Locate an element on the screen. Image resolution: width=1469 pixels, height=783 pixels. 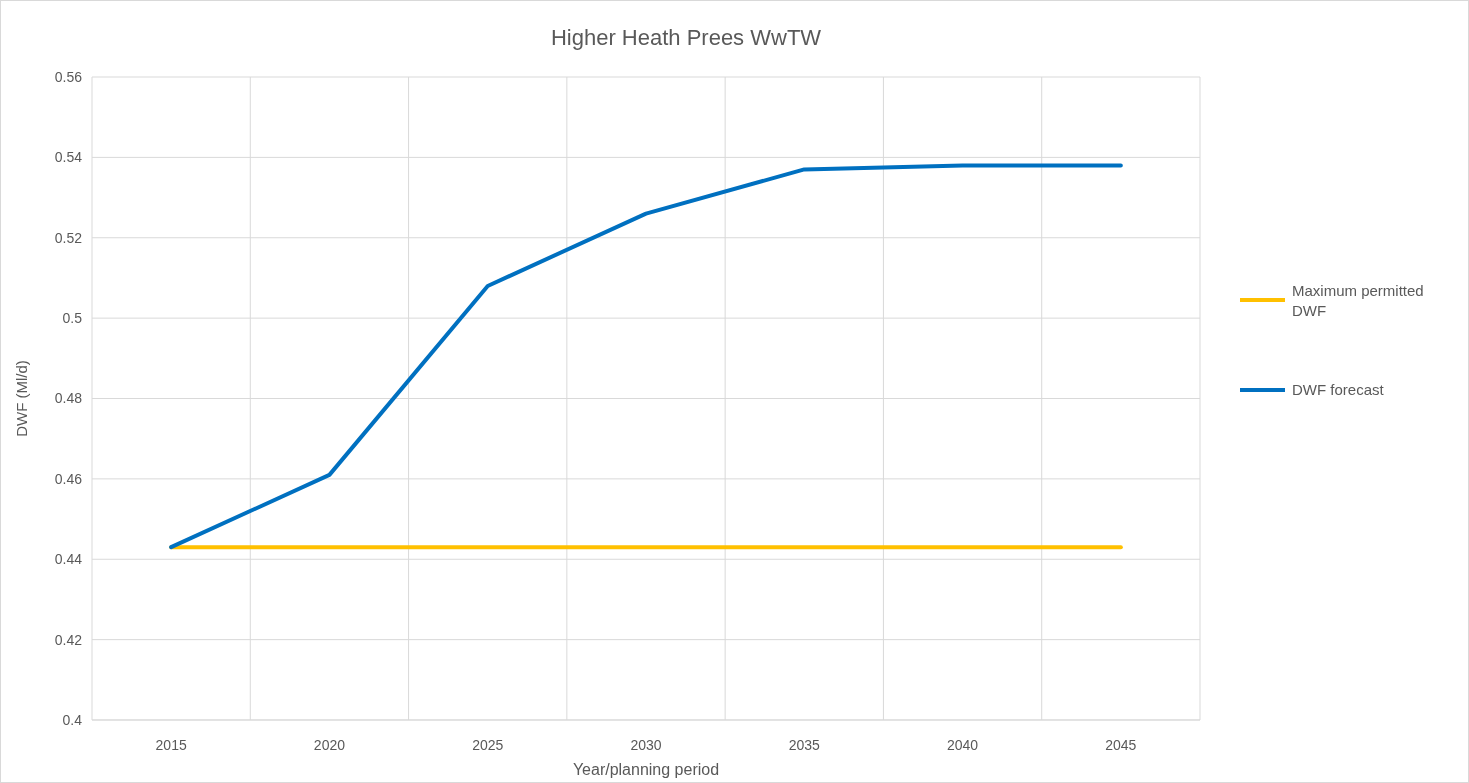
y-tick-label: 0.52 is located at coordinates (68, 237).